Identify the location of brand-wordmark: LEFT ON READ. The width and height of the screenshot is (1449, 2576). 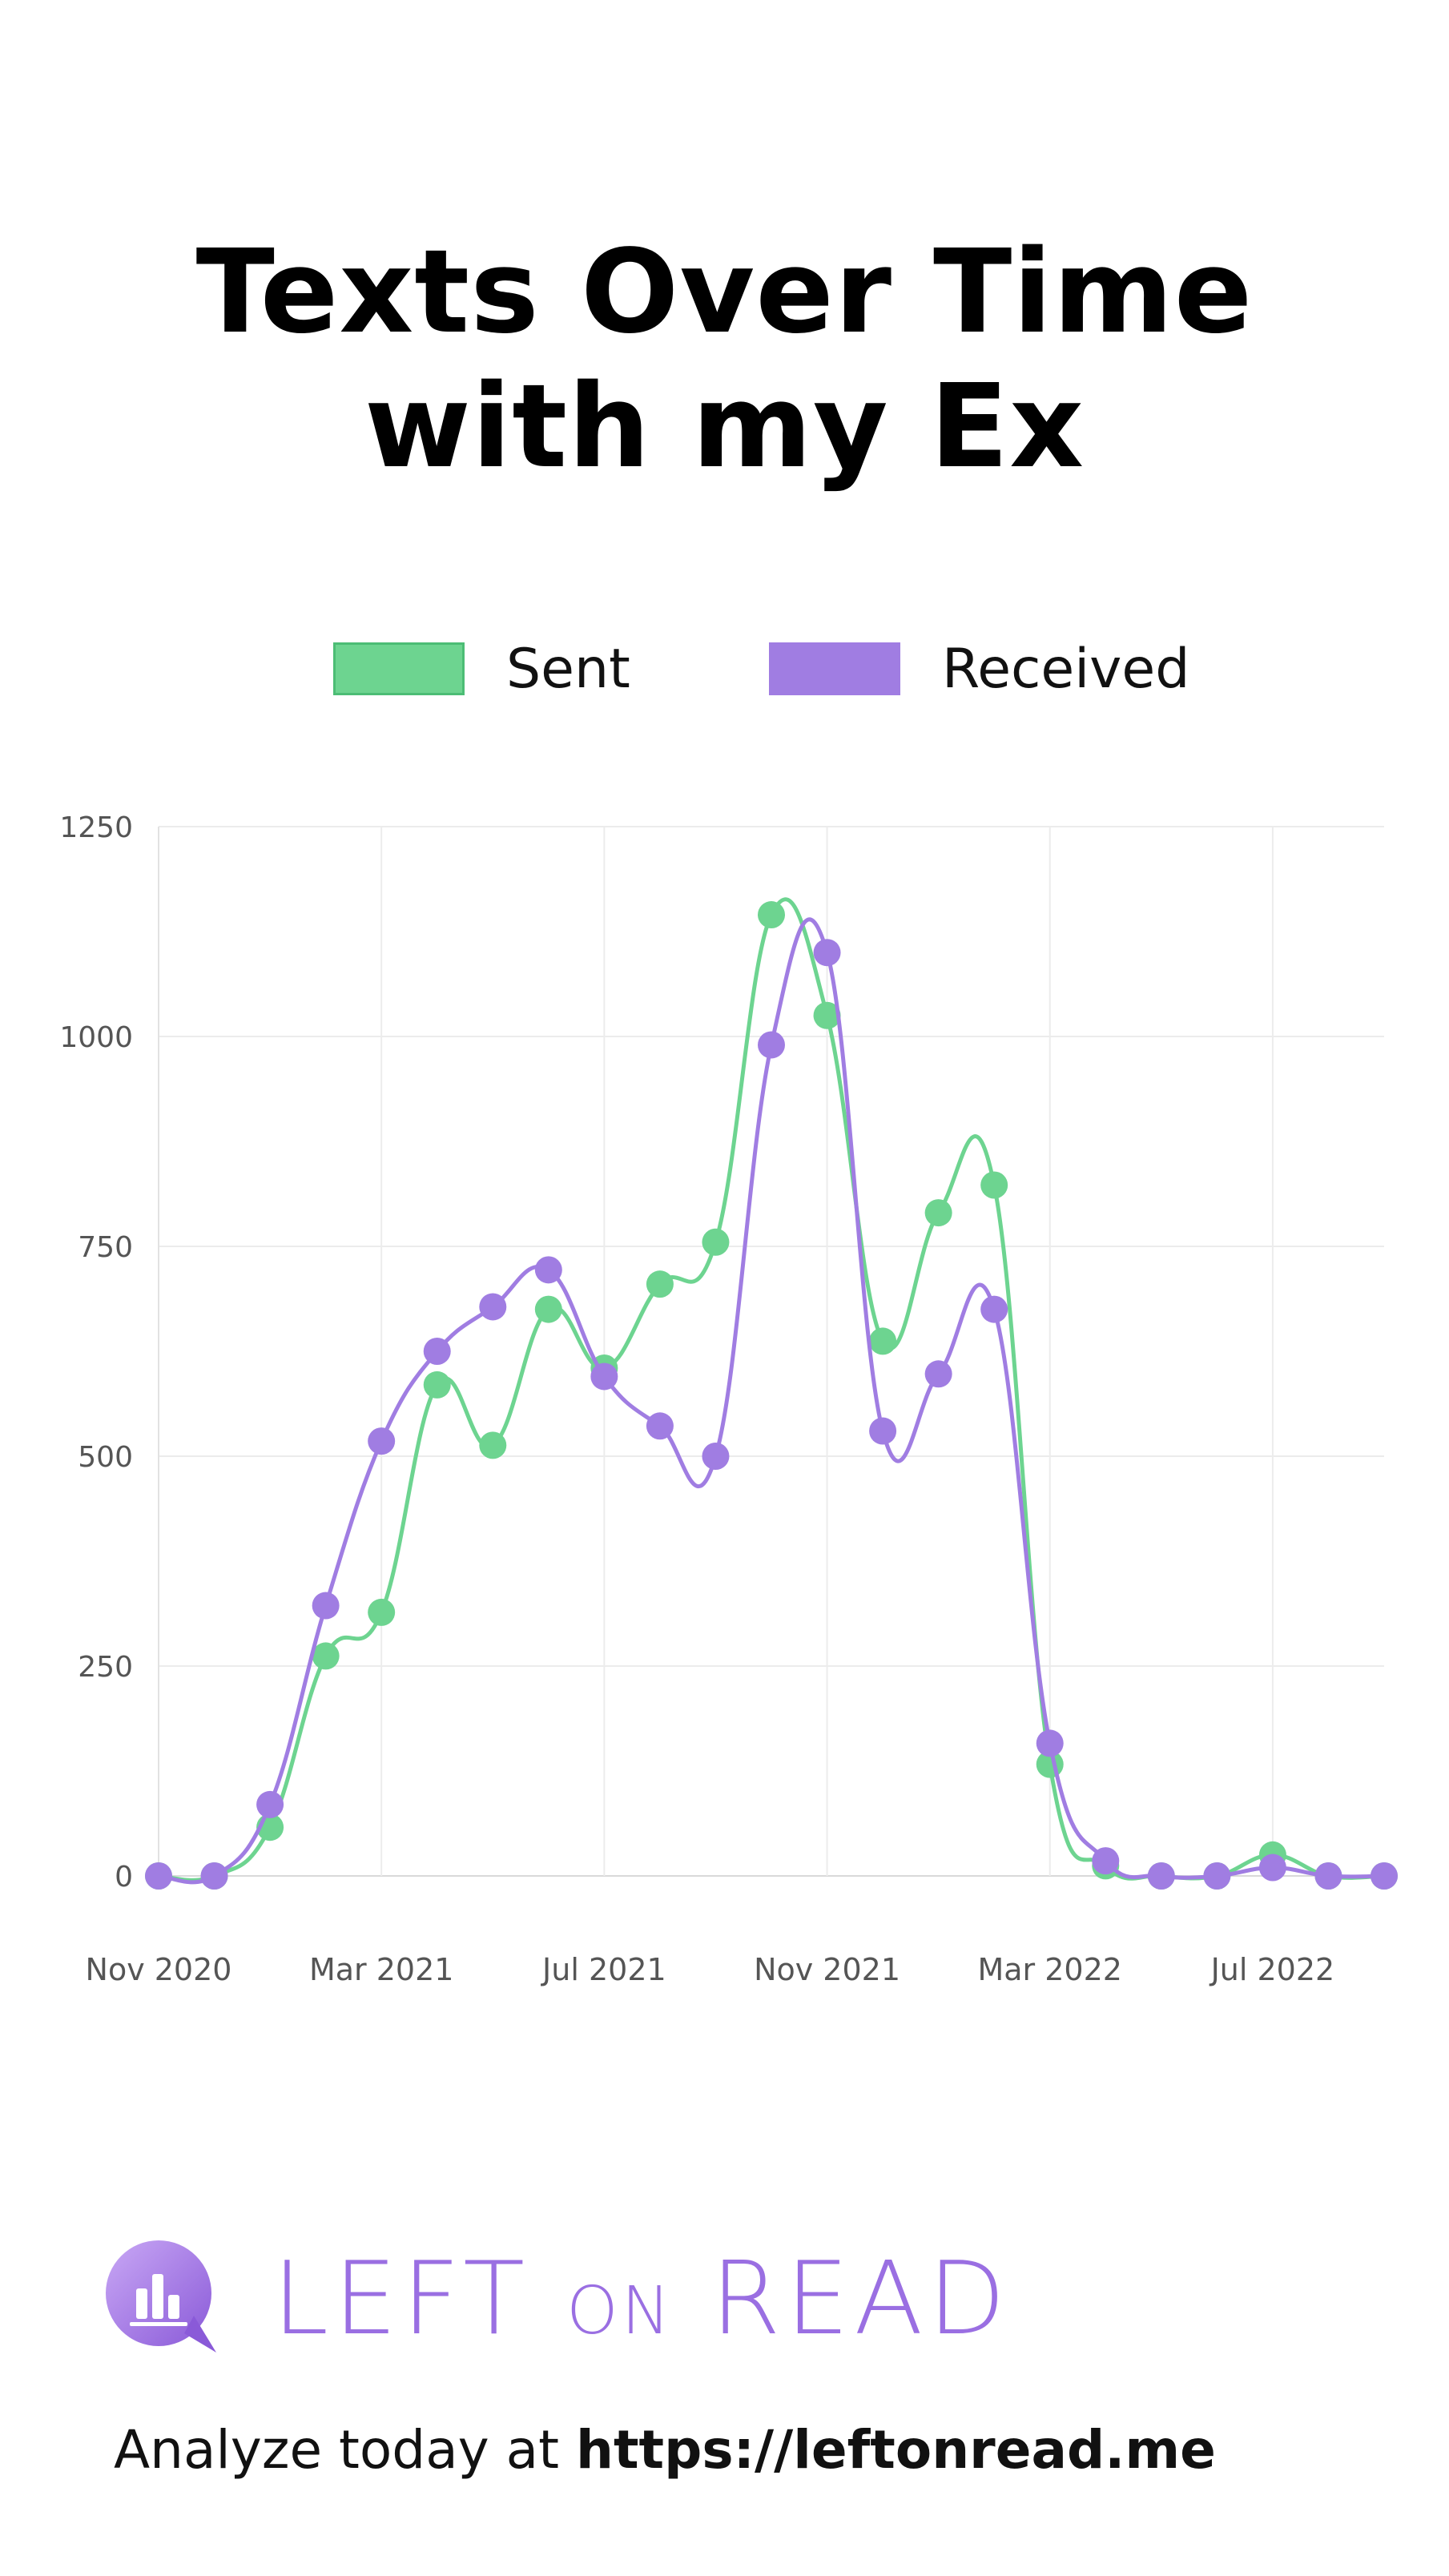
(641, 2305).